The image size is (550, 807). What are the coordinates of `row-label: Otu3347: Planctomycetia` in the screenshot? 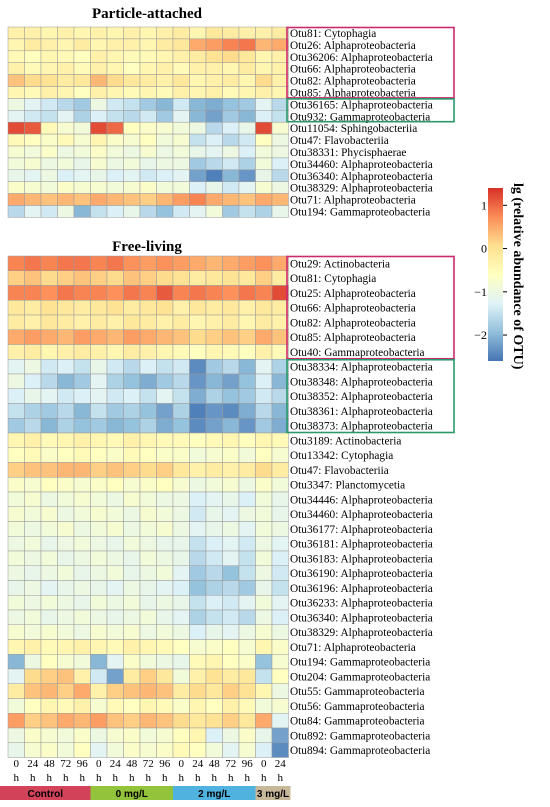 It's located at (347, 486).